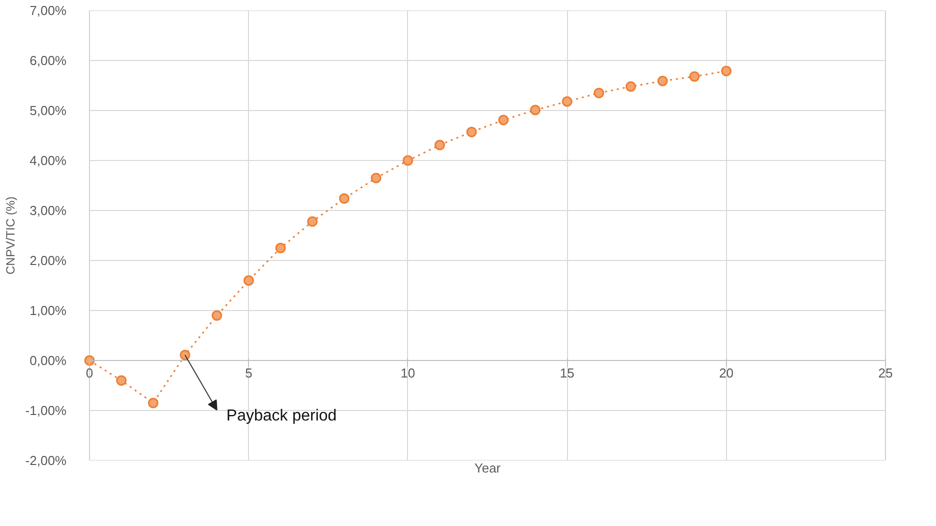 The image size is (936, 526). Describe the element at coordinates (90, 373) in the screenshot. I see `x-tick-label: 0` at that location.